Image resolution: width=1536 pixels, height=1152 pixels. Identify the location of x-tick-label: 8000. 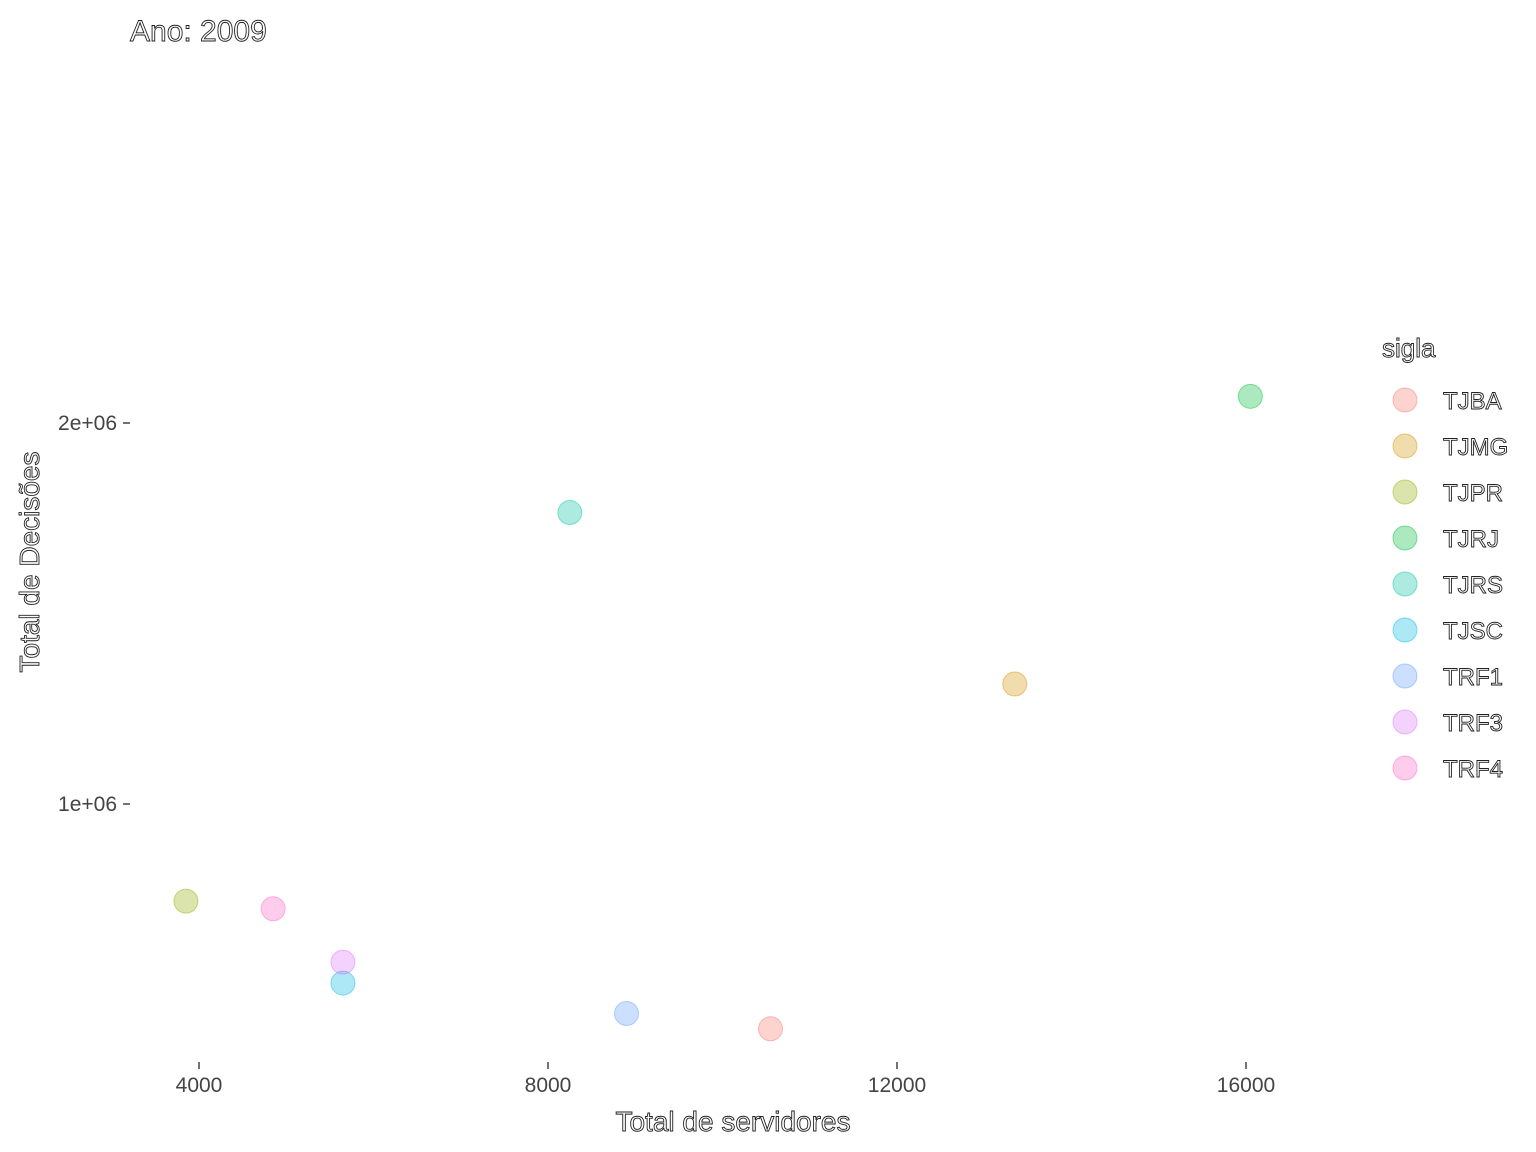
(548, 1085).